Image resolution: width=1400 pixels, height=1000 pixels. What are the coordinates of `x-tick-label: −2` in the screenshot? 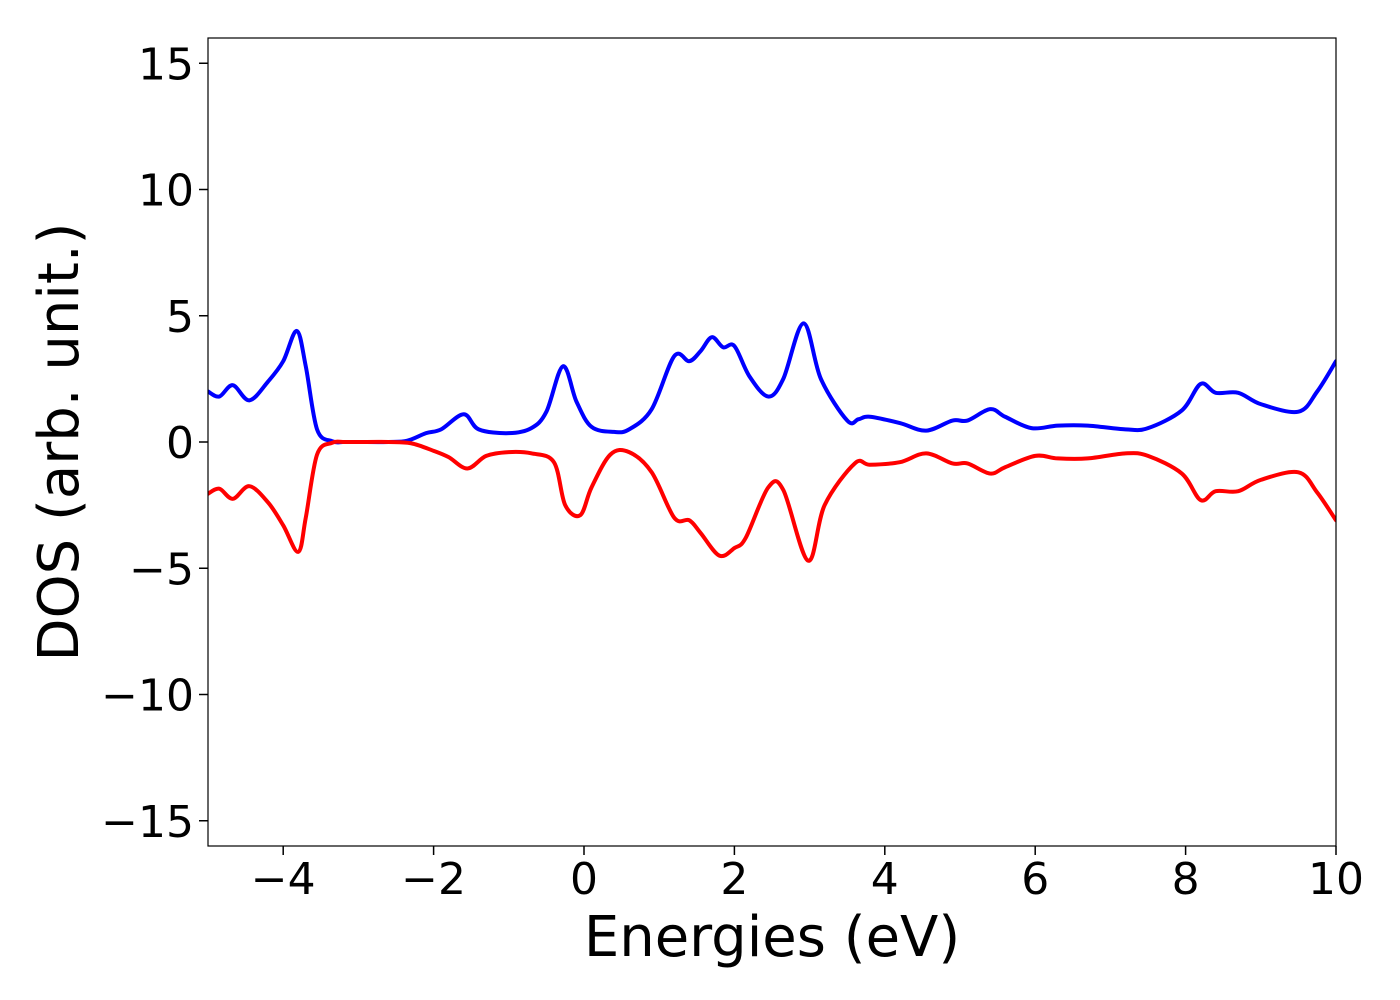 It's located at (433, 879).